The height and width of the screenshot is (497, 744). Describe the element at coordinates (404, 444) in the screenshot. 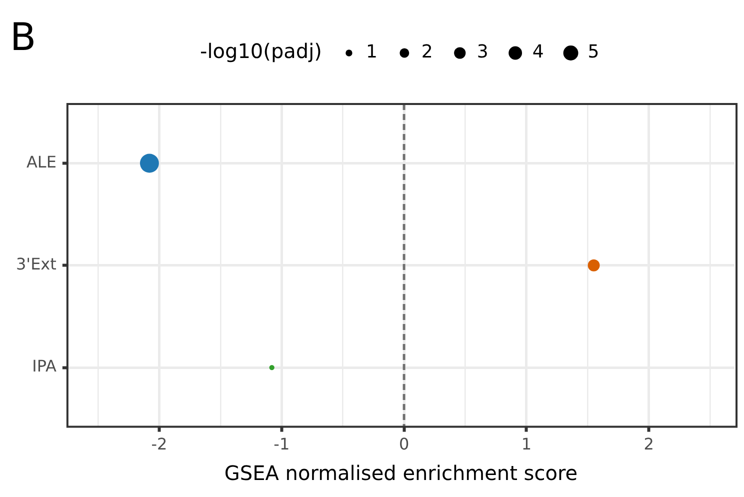

I see `x-tick-label: 0` at that location.